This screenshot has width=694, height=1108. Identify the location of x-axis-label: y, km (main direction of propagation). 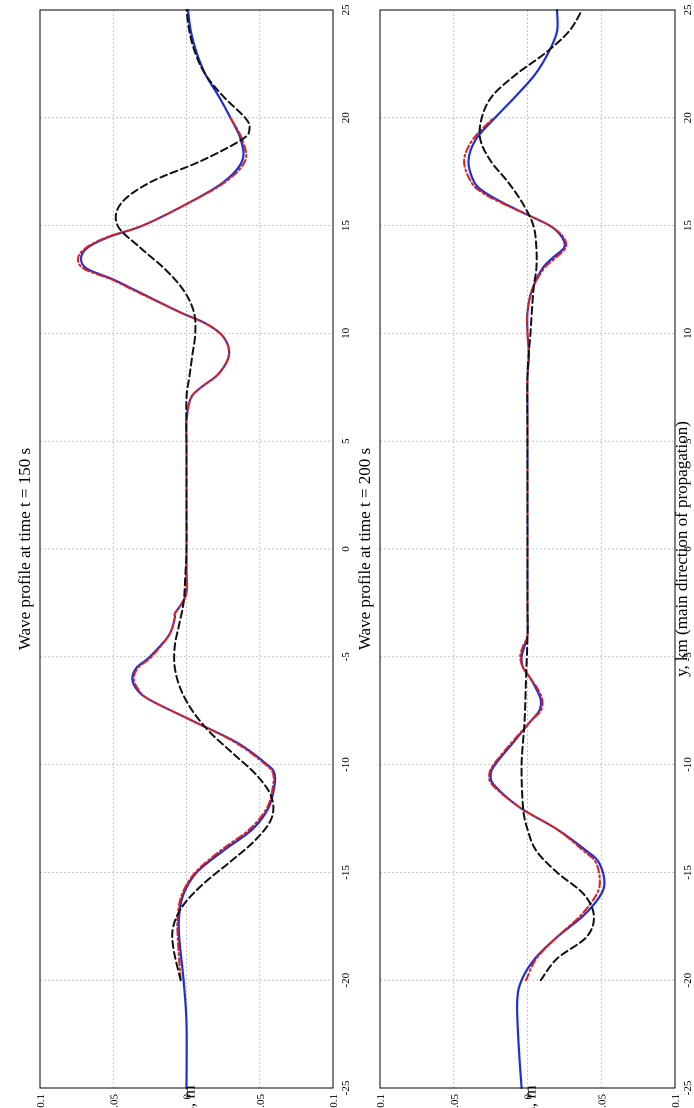
(681, 549).